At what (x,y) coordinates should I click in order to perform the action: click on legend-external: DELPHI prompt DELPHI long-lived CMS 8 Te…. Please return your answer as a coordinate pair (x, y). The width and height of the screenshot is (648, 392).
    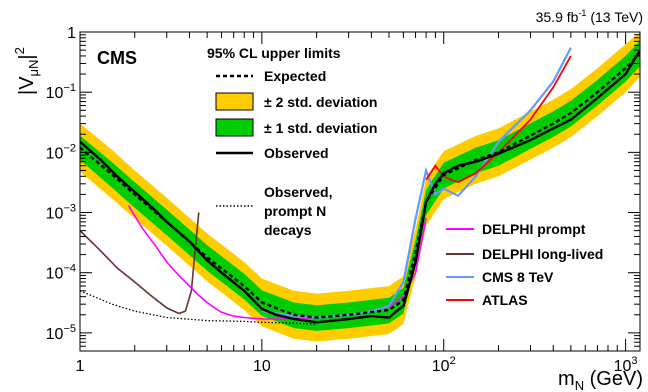
    Looking at the image, I should click on (524, 264).